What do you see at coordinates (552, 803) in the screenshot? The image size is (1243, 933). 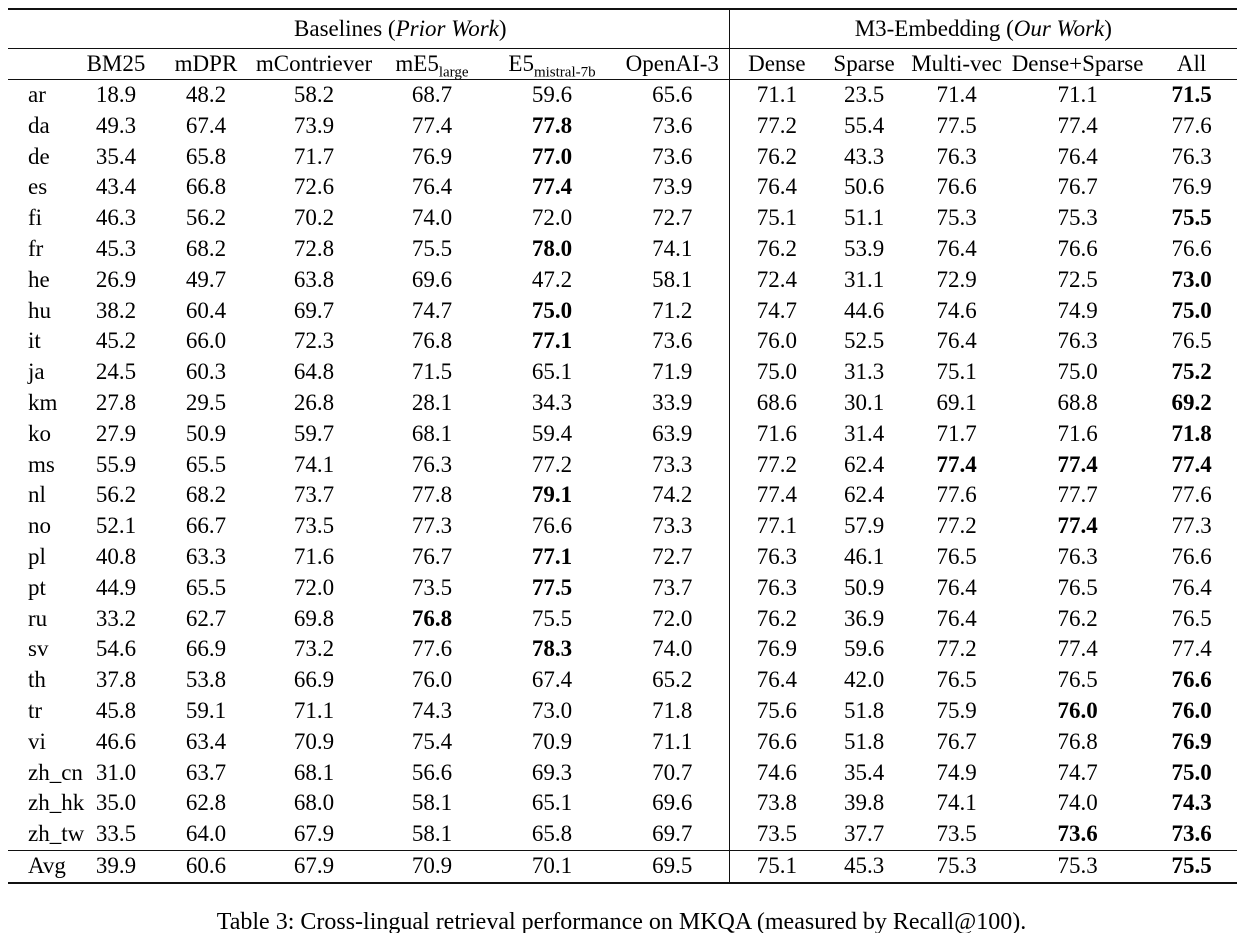 I see `value-cell: 65.1` at bounding box center [552, 803].